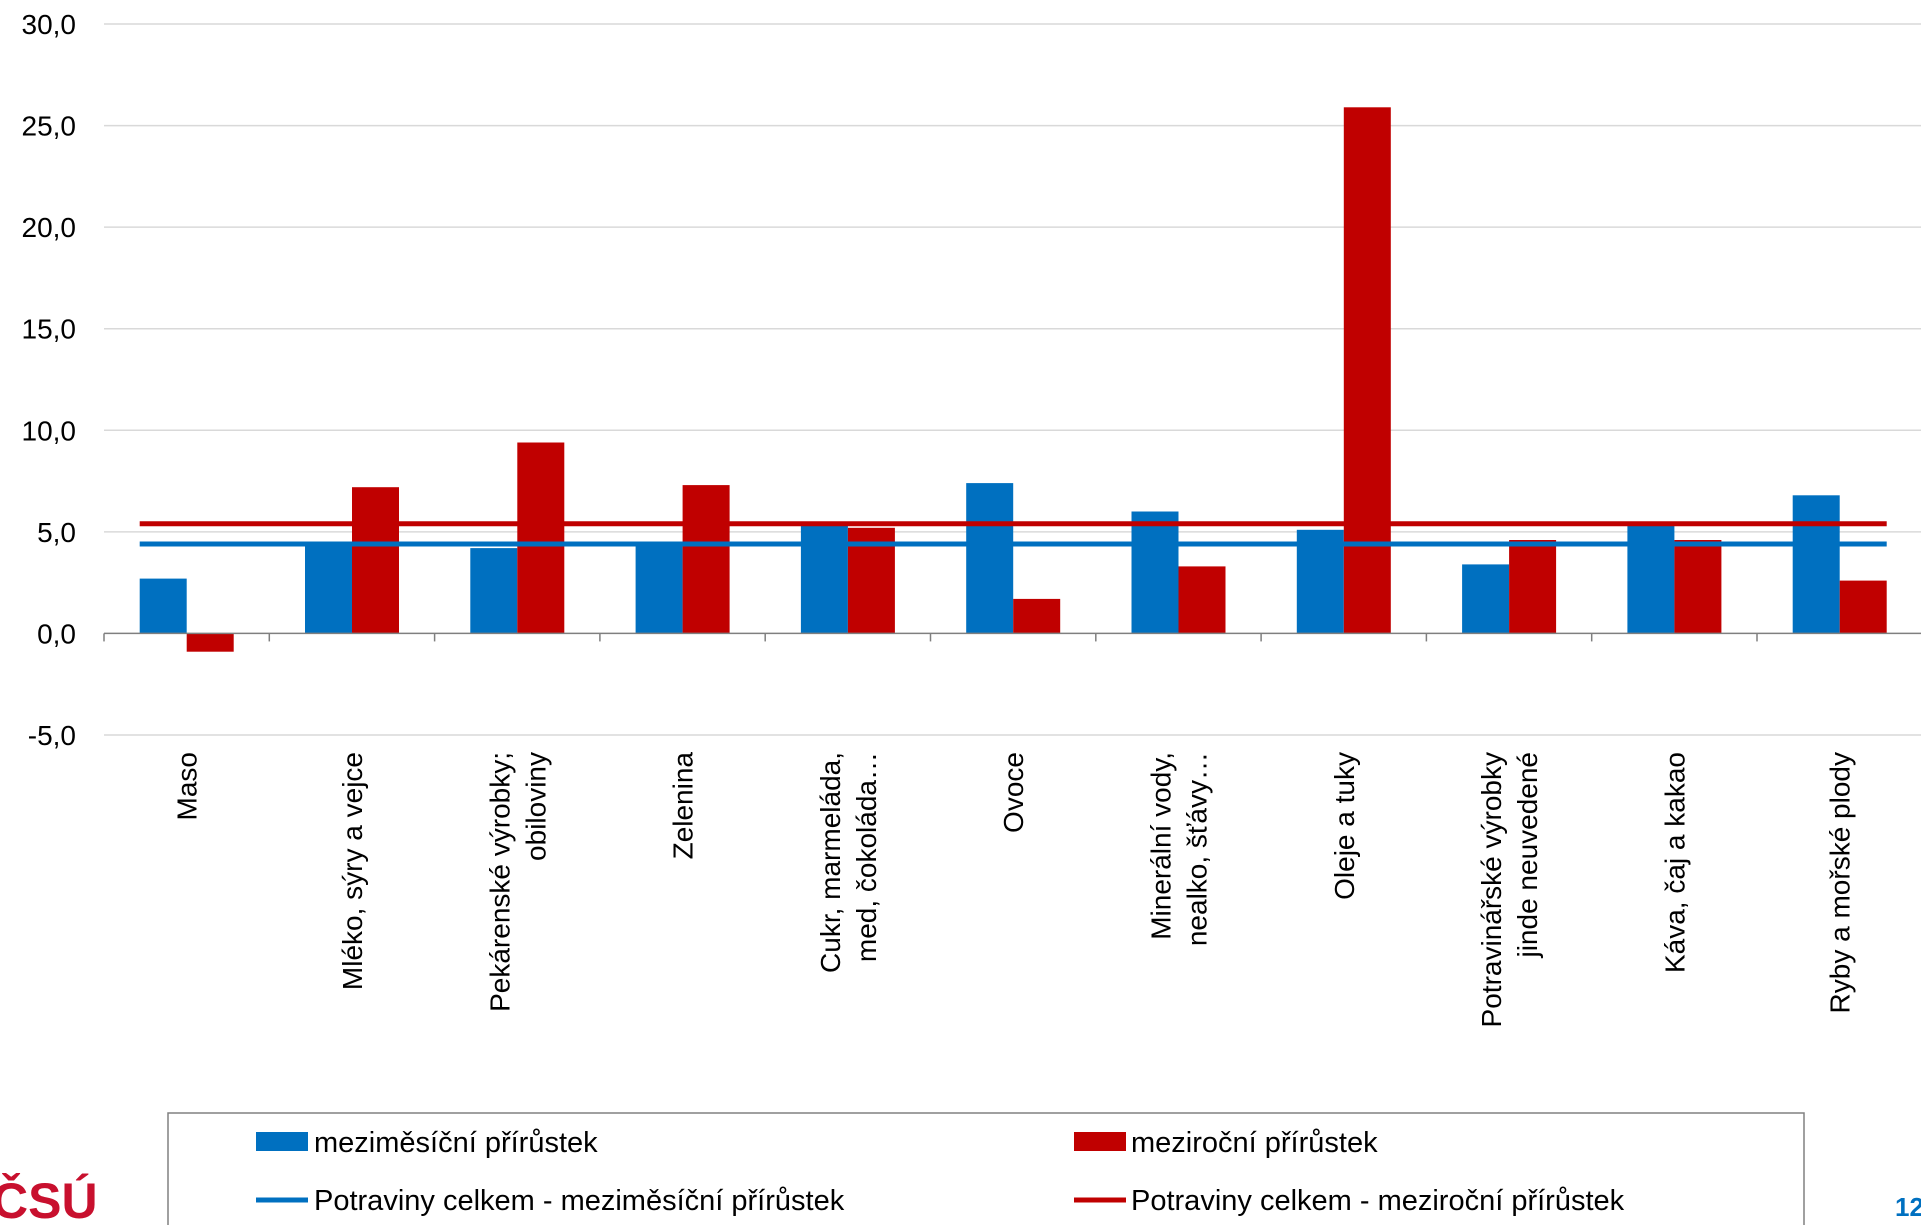 This screenshot has height=1225, width=1921. What do you see at coordinates (456, 1143) in the screenshot?
I see `legend-label-monthly-bar: meziměsíční přírůstek` at bounding box center [456, 1143].